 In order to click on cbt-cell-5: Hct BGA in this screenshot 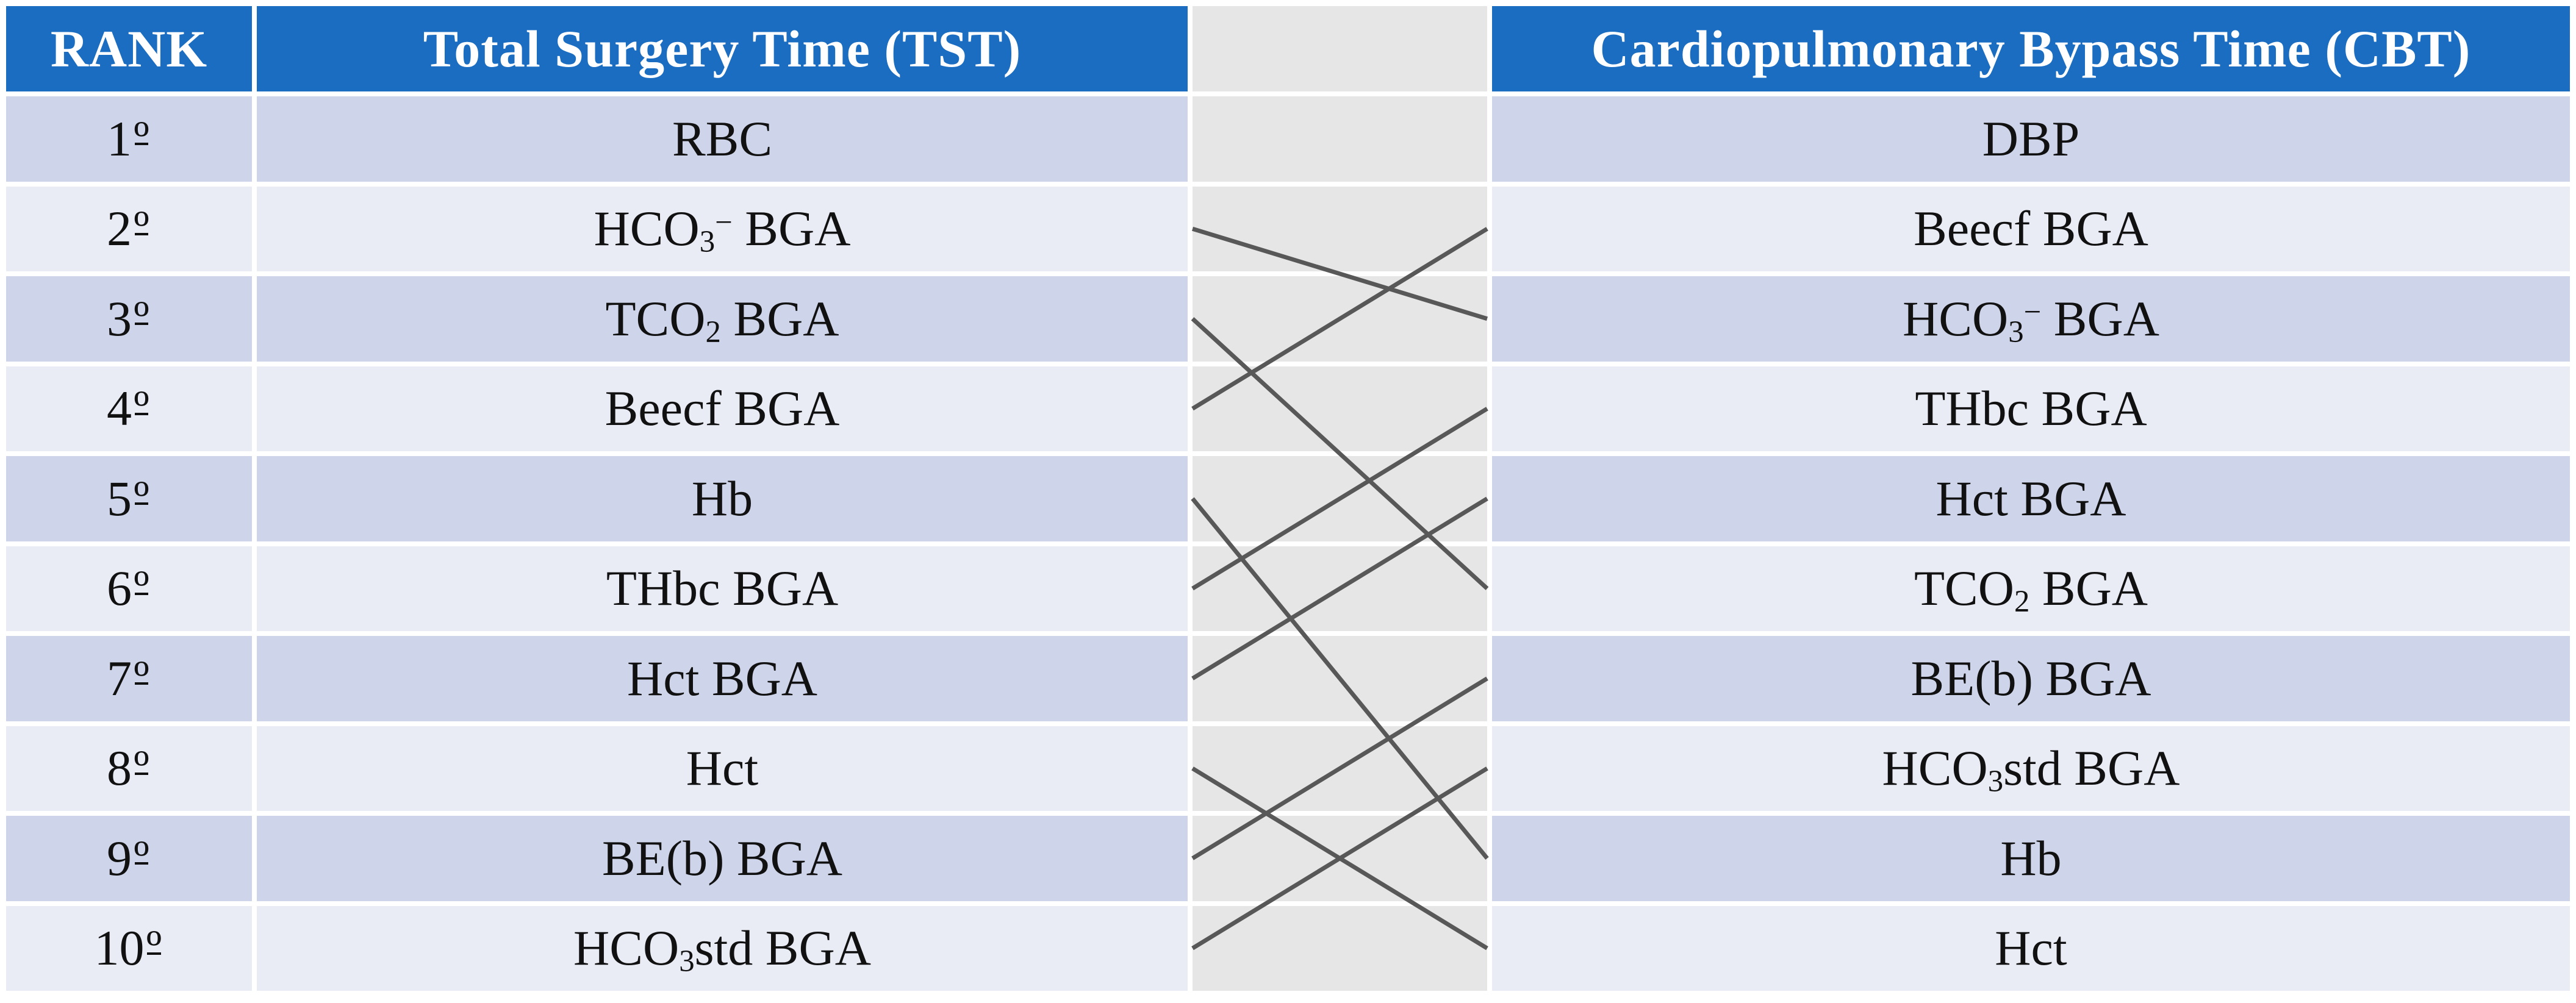, I will do `click(2031, 499)`.